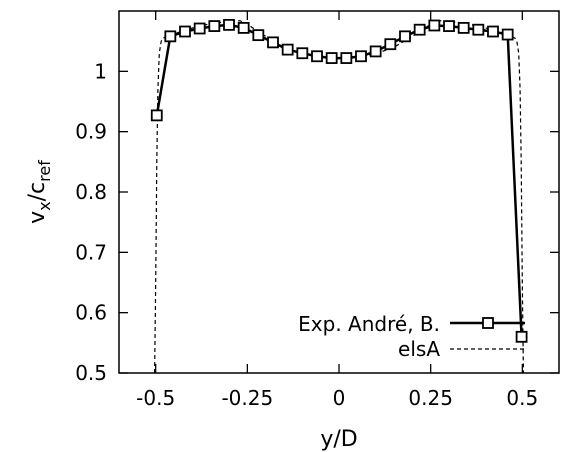 This screenshot has height=452, width=578. Describe the element at coordinates (91, 222) in the screenshot. I see `y-tick-labels: 0.5 0.6 0.7 0.8 0.9 1` at that location.